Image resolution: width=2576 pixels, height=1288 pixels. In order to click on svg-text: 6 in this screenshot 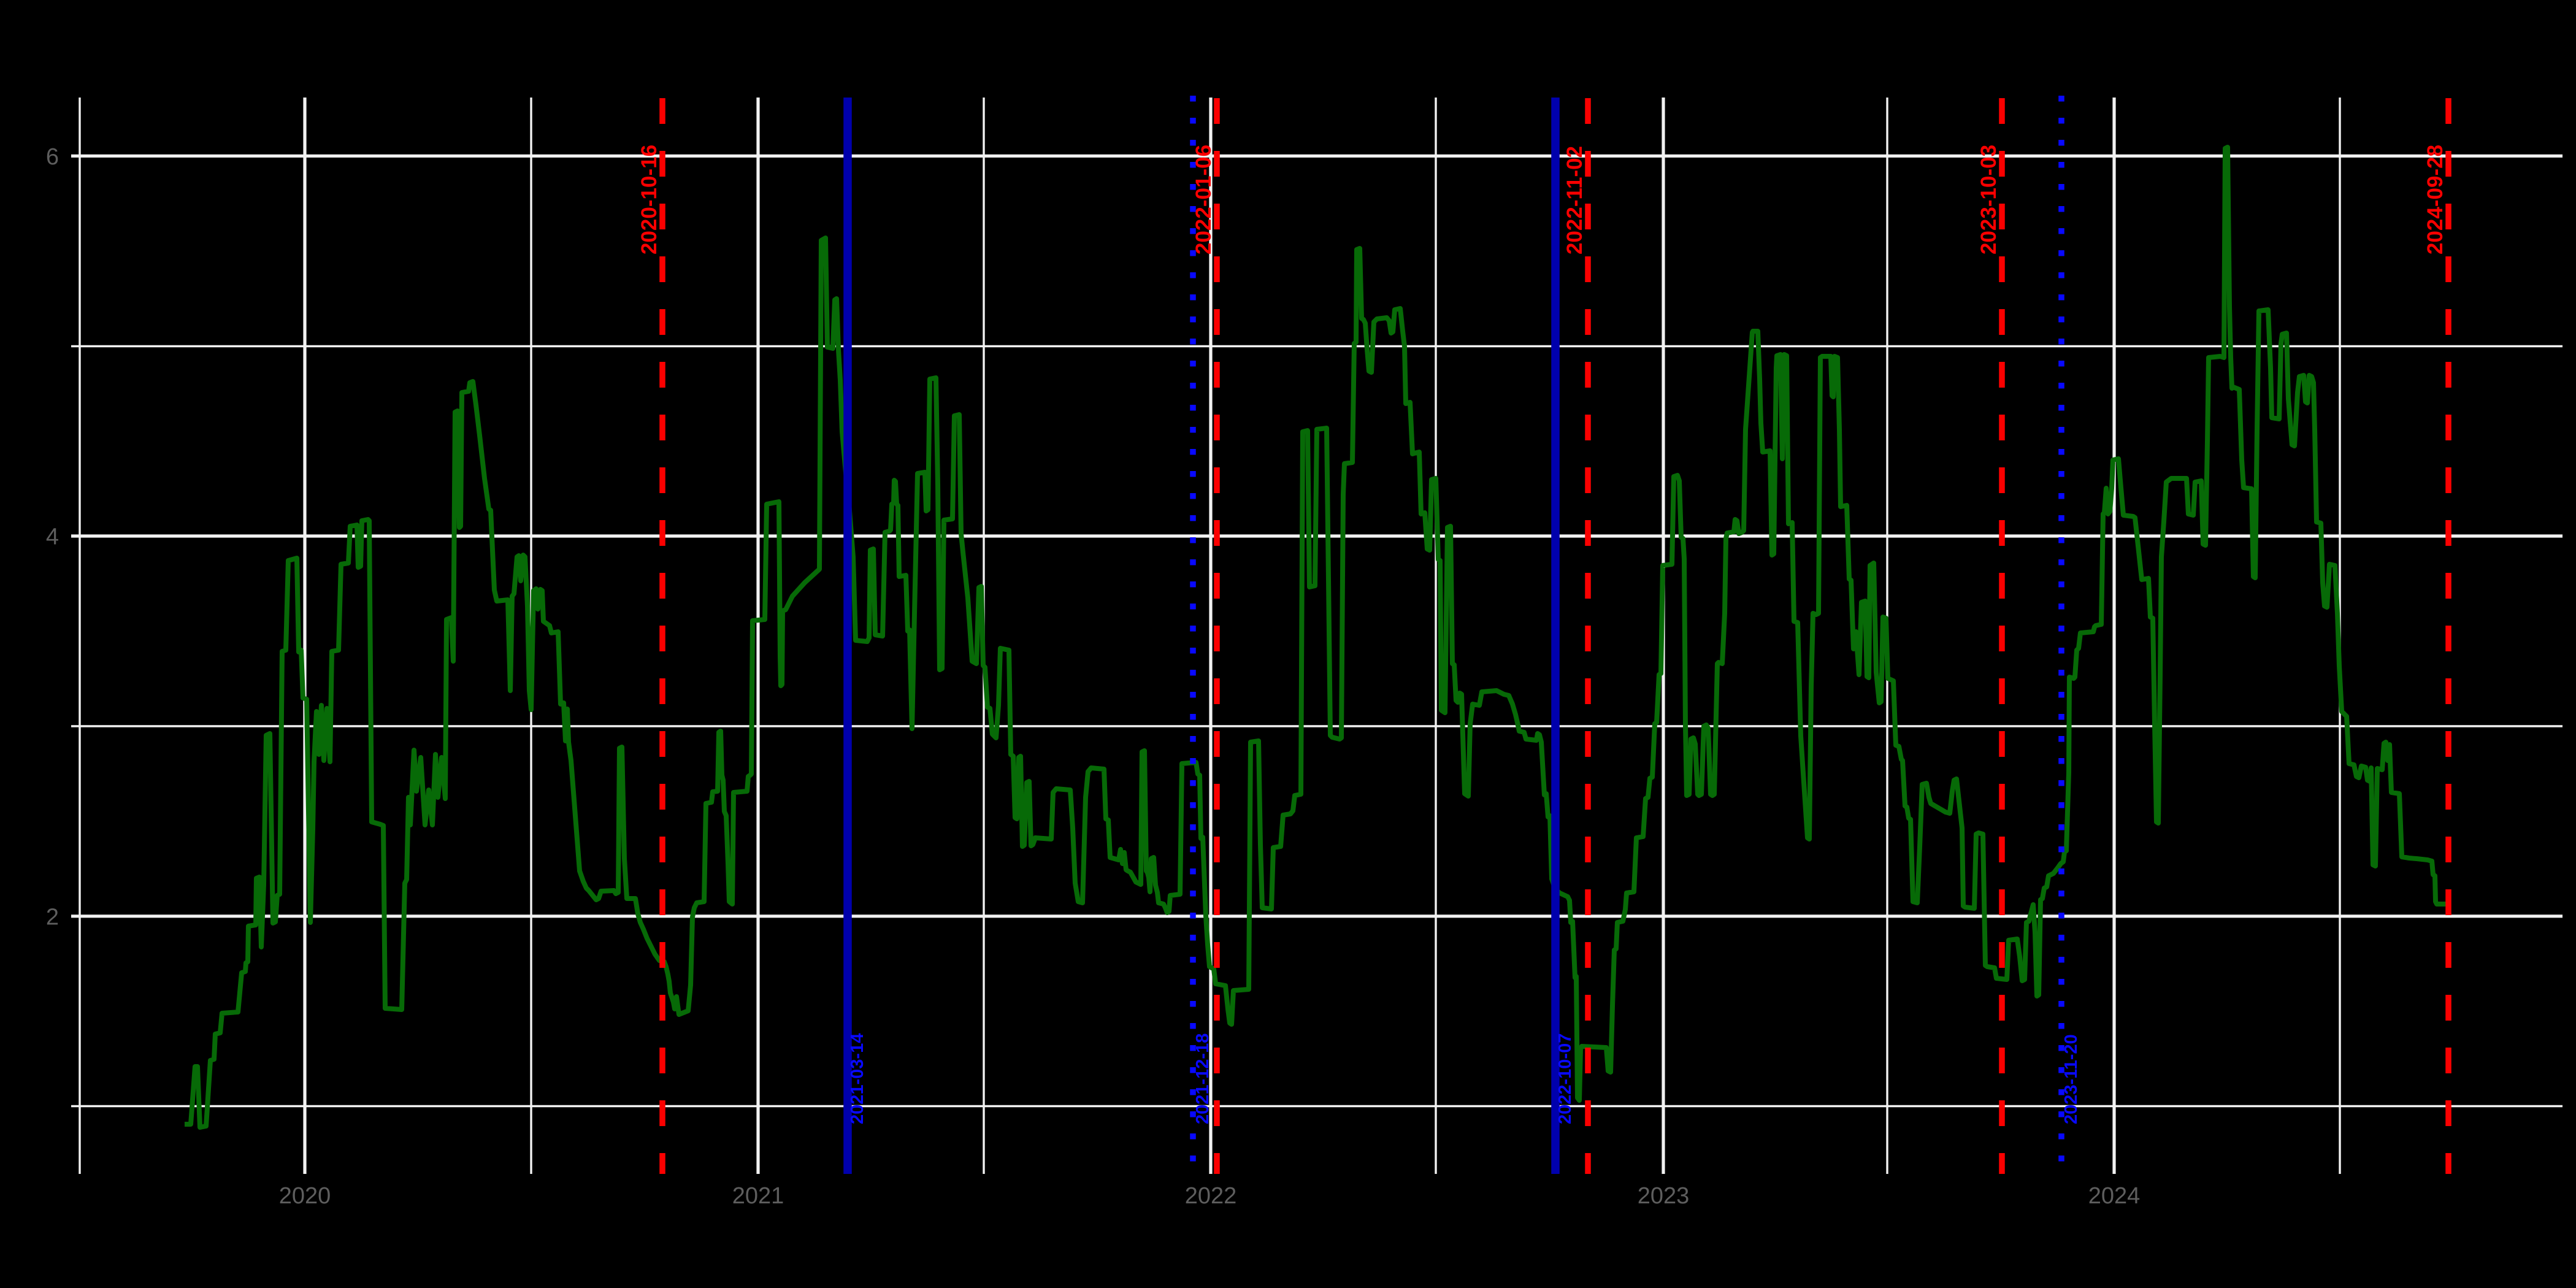, I will do `click(52, 157)`.